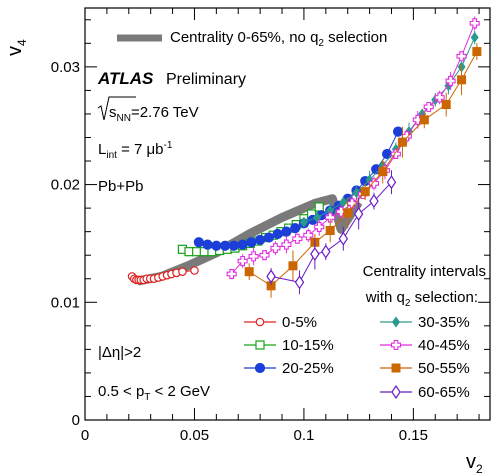 The image size is (495, 476). What do you see at coordinates (299, 322) in the screenshot?
I see `legend-label: 0-5%` at bounding box center [299, 322].